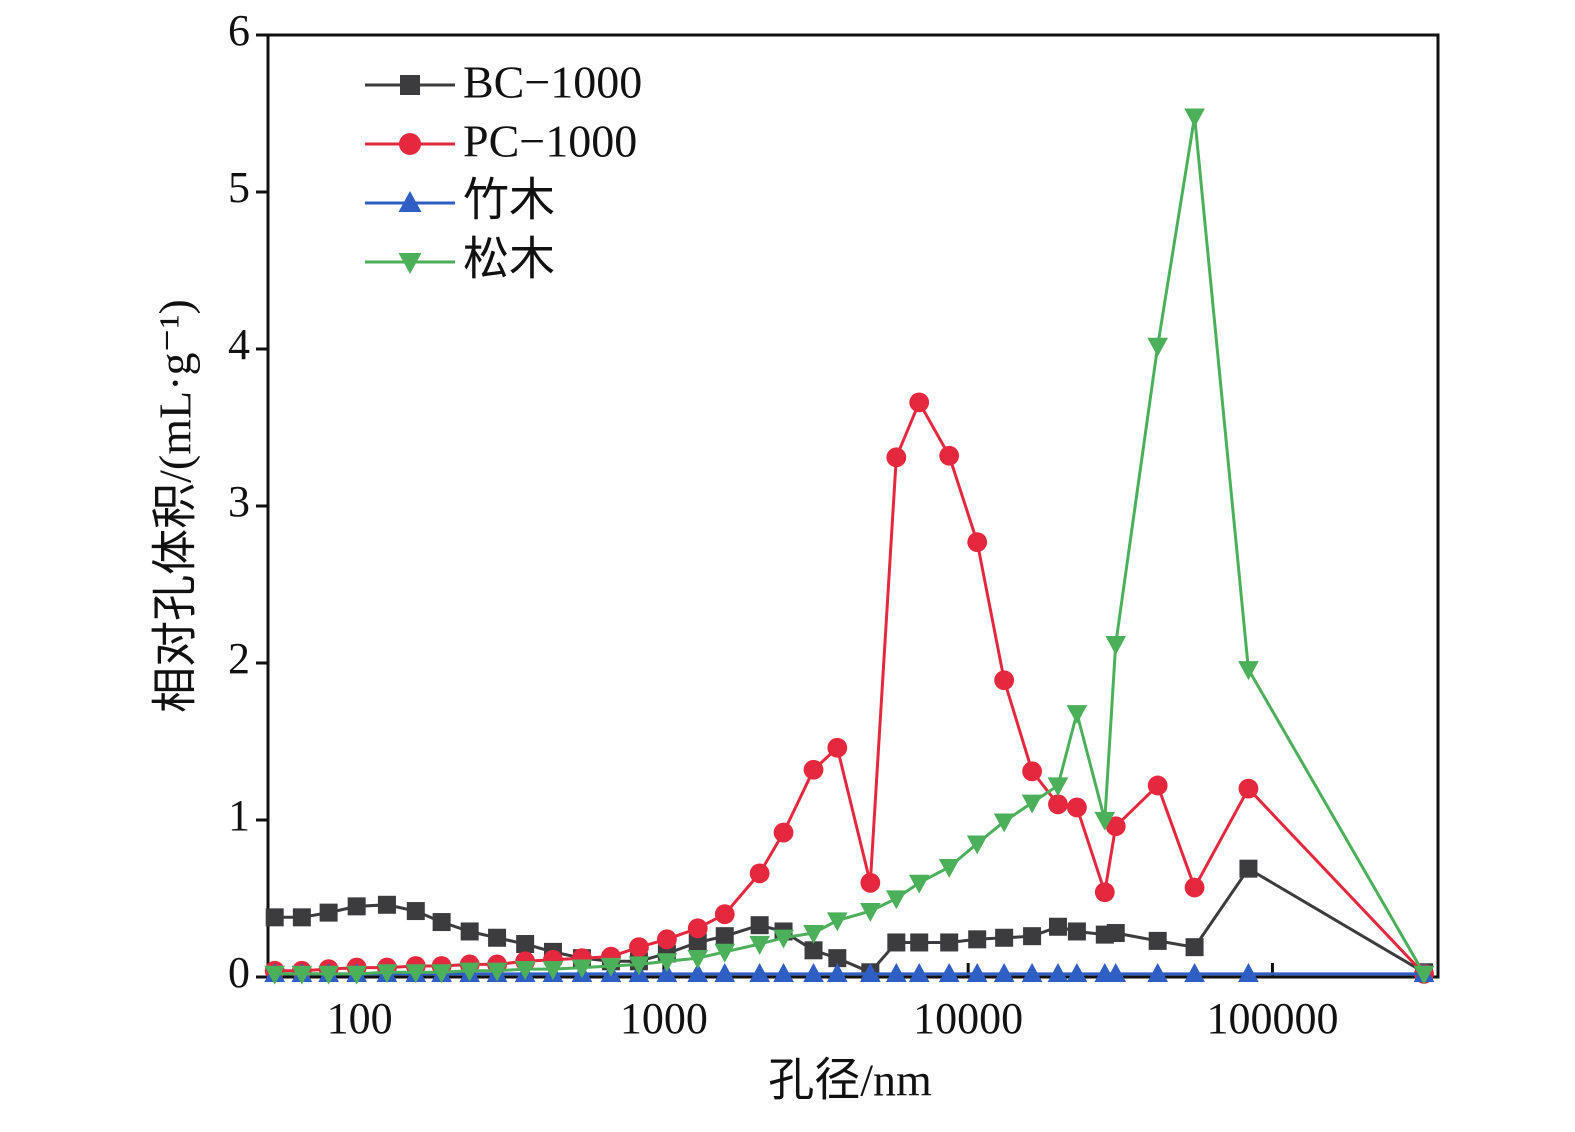 The height and width of the screenshot is (1132, 1575). I want to click on legend-label: 竹木, so click(509, 200).